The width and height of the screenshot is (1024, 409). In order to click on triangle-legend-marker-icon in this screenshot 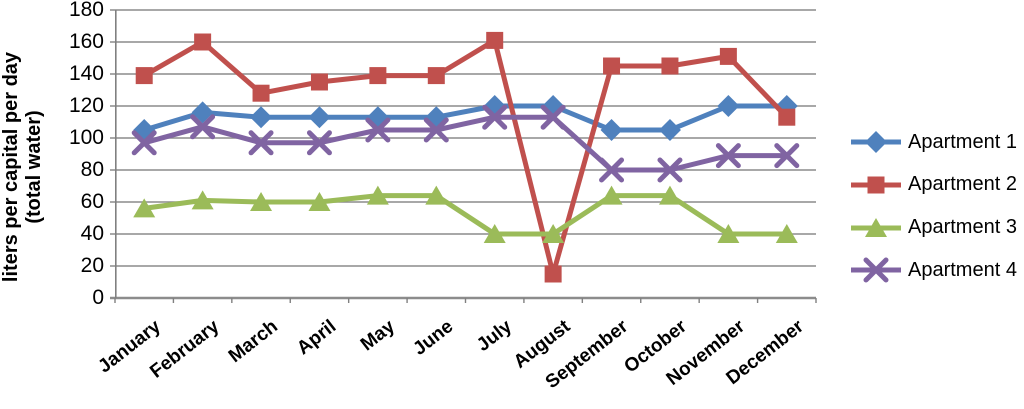, I will do `click(876, 227)`.